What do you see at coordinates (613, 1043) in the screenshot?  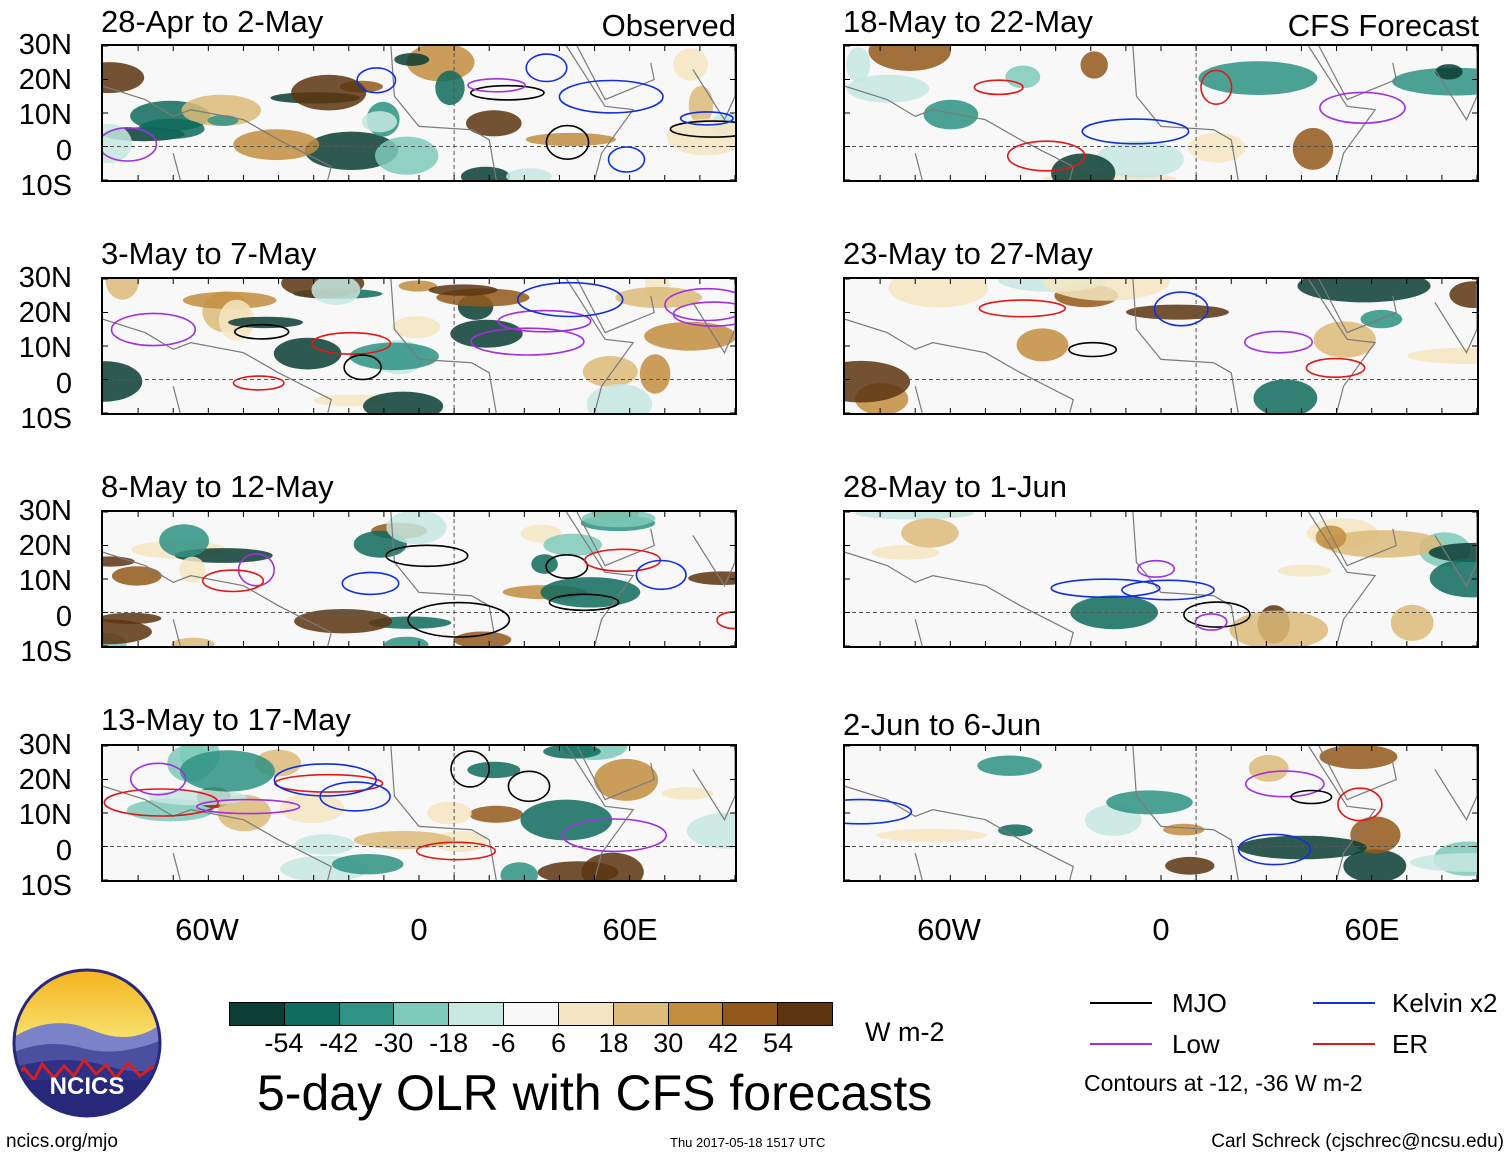 I see `colorbar-tick: 18` at bounding box center [613, 1043].